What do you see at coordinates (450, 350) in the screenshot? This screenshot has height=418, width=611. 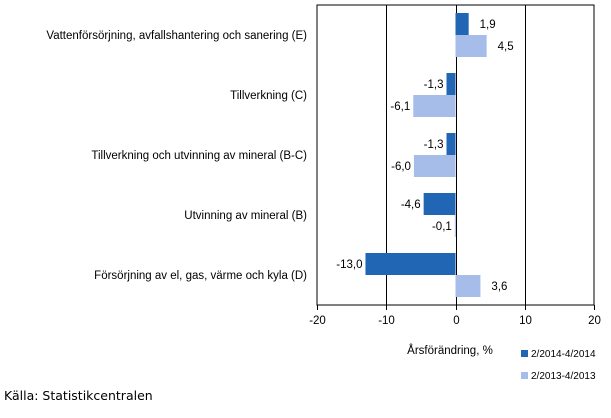 I see `x-axis-title: Årsförändring, %` at bounding box center [450, 350].